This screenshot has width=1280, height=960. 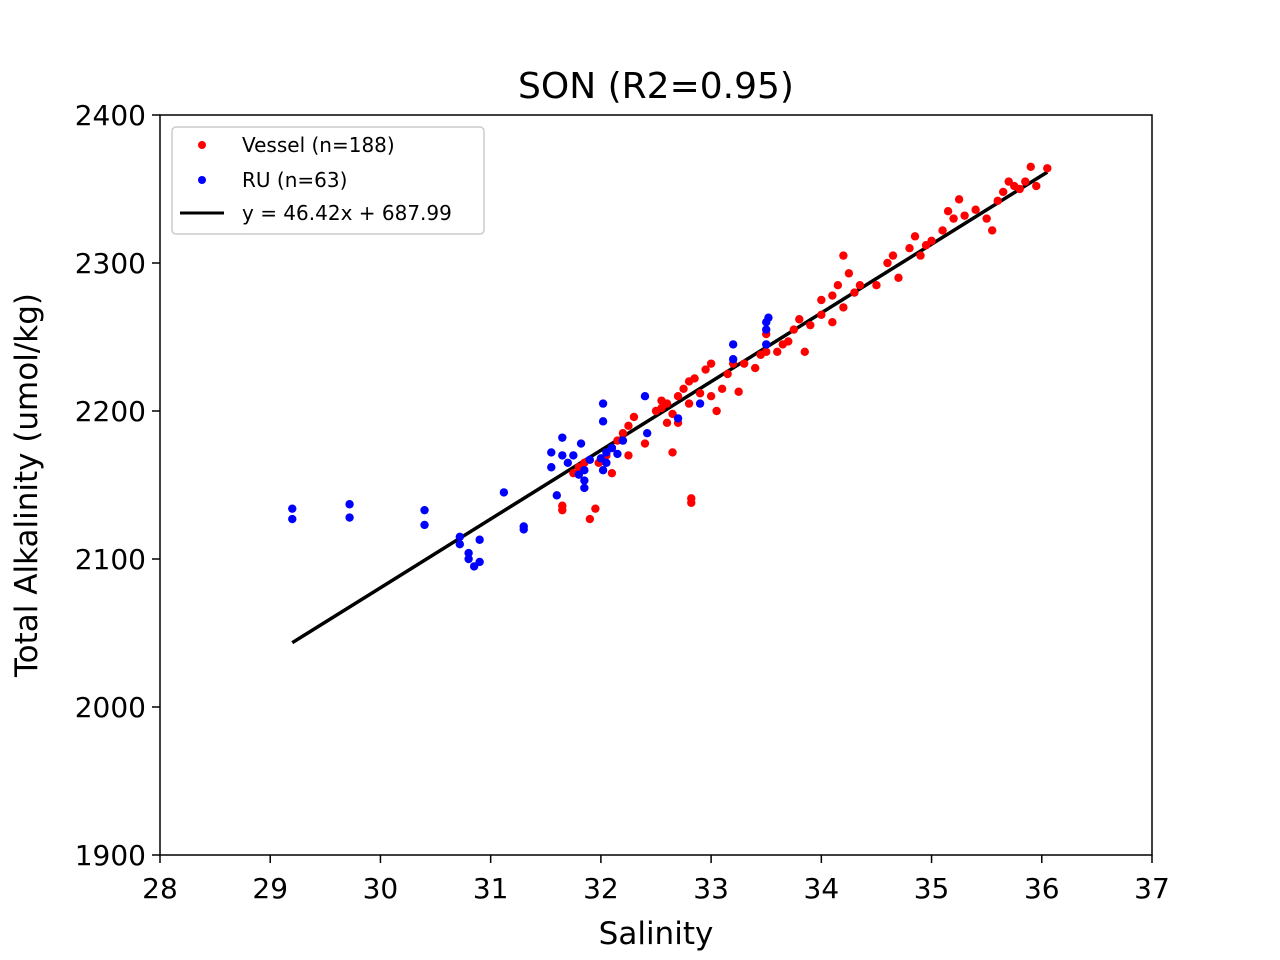 What do you see at coordinates (1152, 888) in the screenshot?
I see `x-tick-label: 37` at bounding box center [1152, 888].